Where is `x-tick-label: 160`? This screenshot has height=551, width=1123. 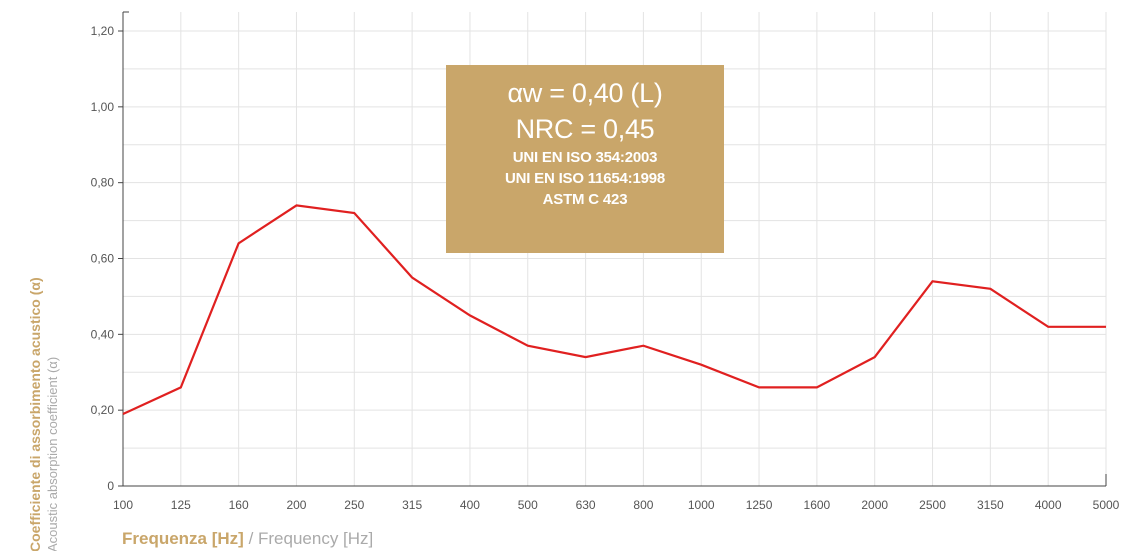 x-tick-label: 160 is located at coordinates (239, 505).